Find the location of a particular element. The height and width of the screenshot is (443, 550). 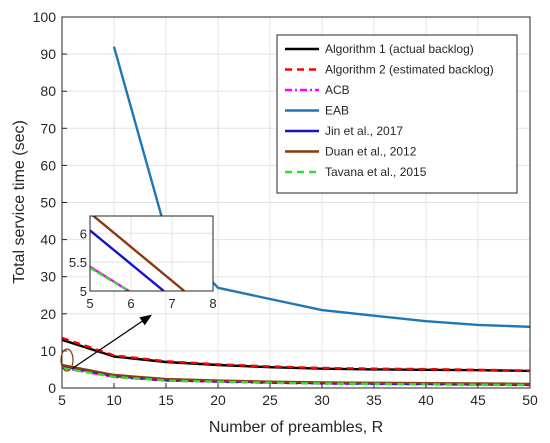

legend-label: Algorithm 1 (actual backlog) is located at coordinates (399, 49).